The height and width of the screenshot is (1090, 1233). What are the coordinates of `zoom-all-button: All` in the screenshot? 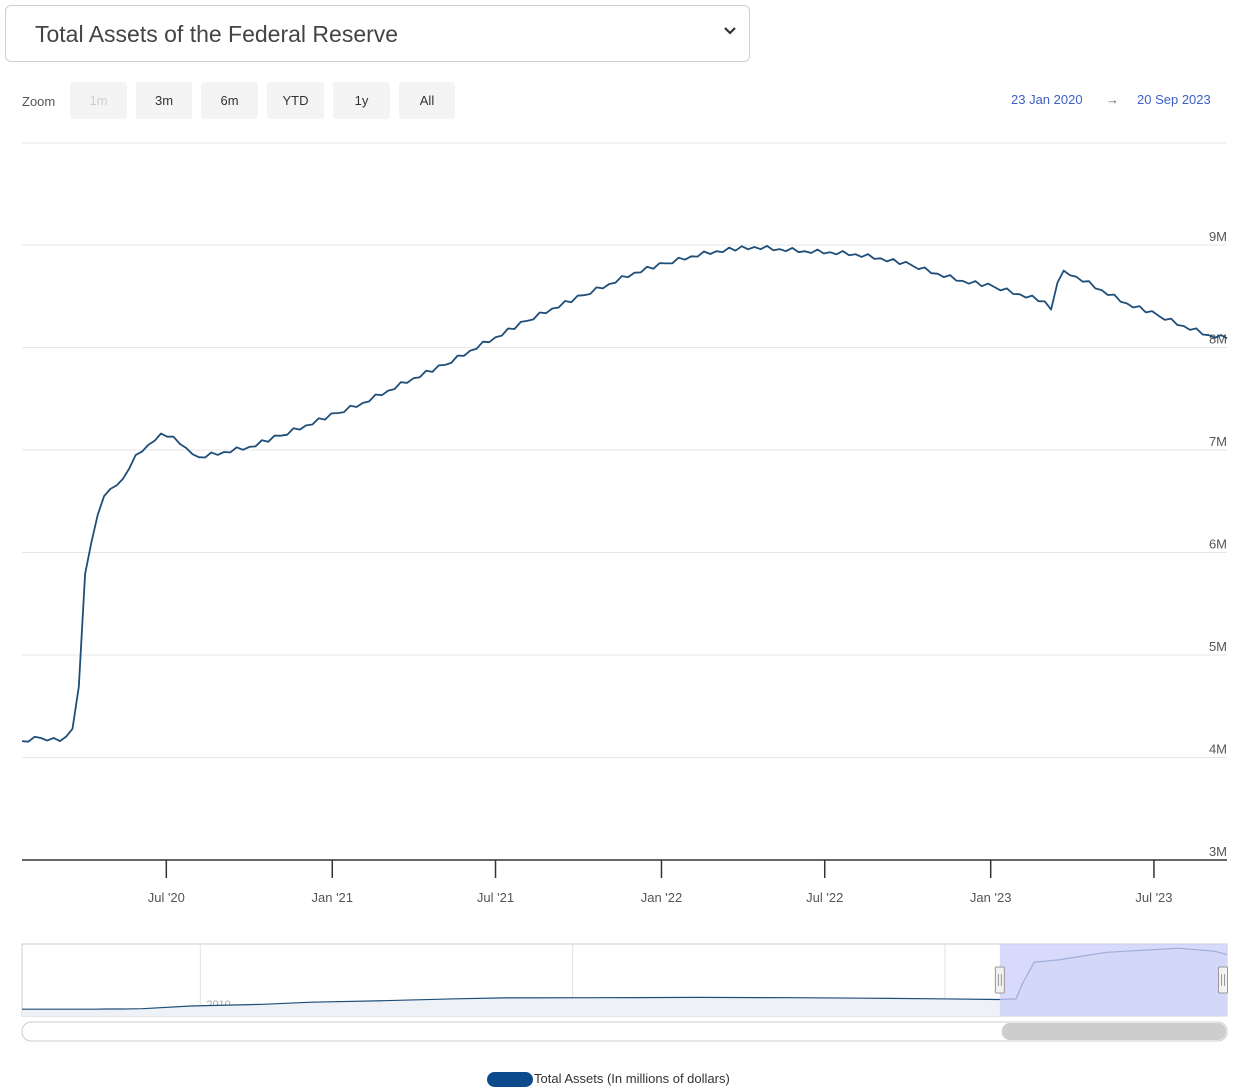 It's located at (427, 100).